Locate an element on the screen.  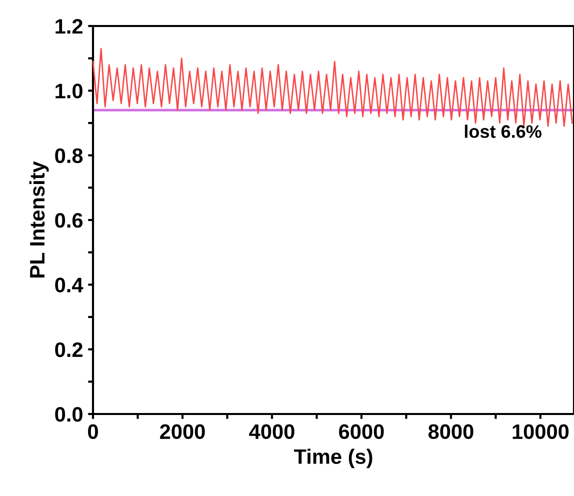
x-axis-title: Time (s) is located at coordinates (333, 458).